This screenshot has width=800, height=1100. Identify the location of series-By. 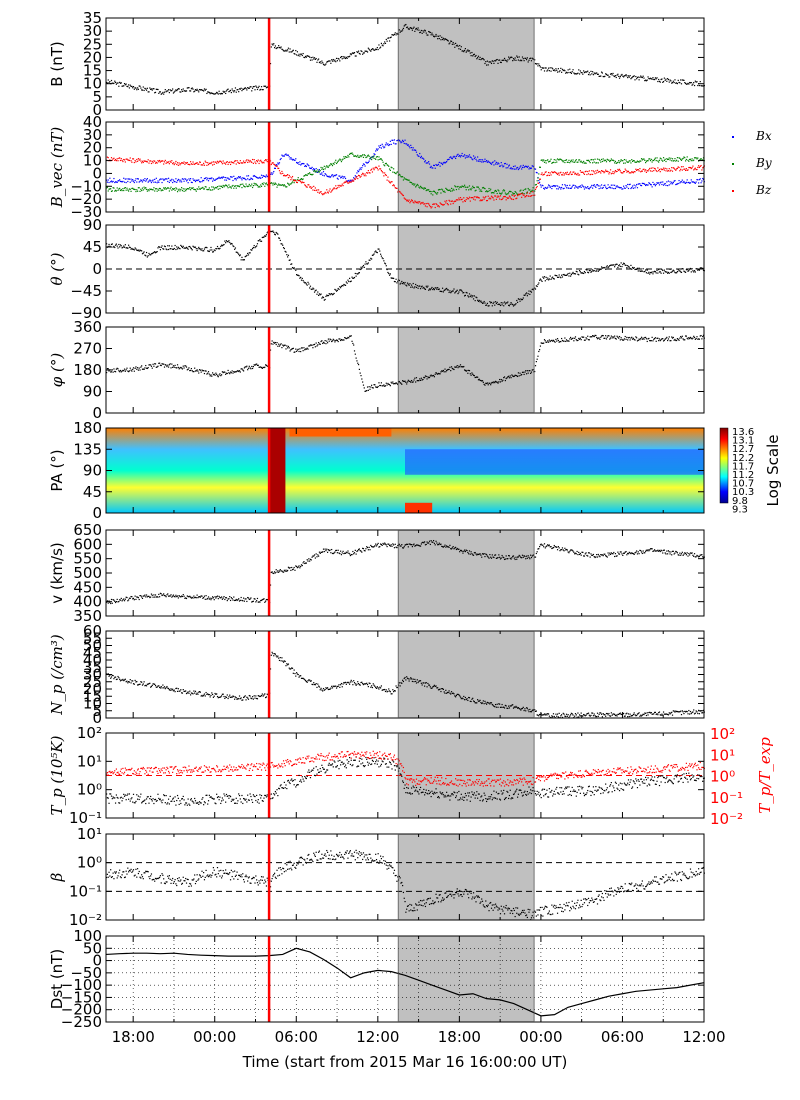
(405, 174).